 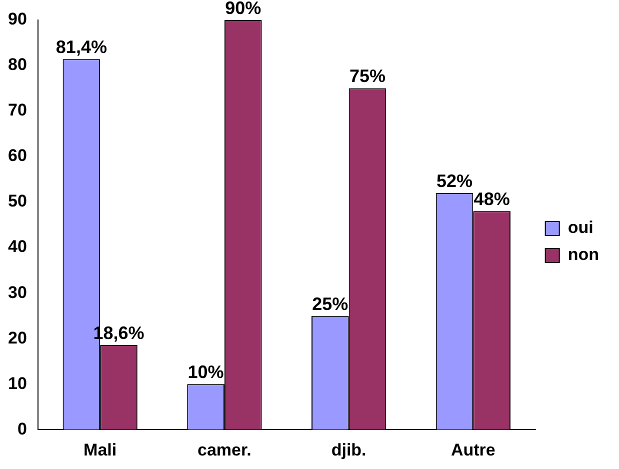 What do you see at coordinates (17, 110) in the screenshot?
I see `y-tick-label: 70` at bounding box center [17, 110].